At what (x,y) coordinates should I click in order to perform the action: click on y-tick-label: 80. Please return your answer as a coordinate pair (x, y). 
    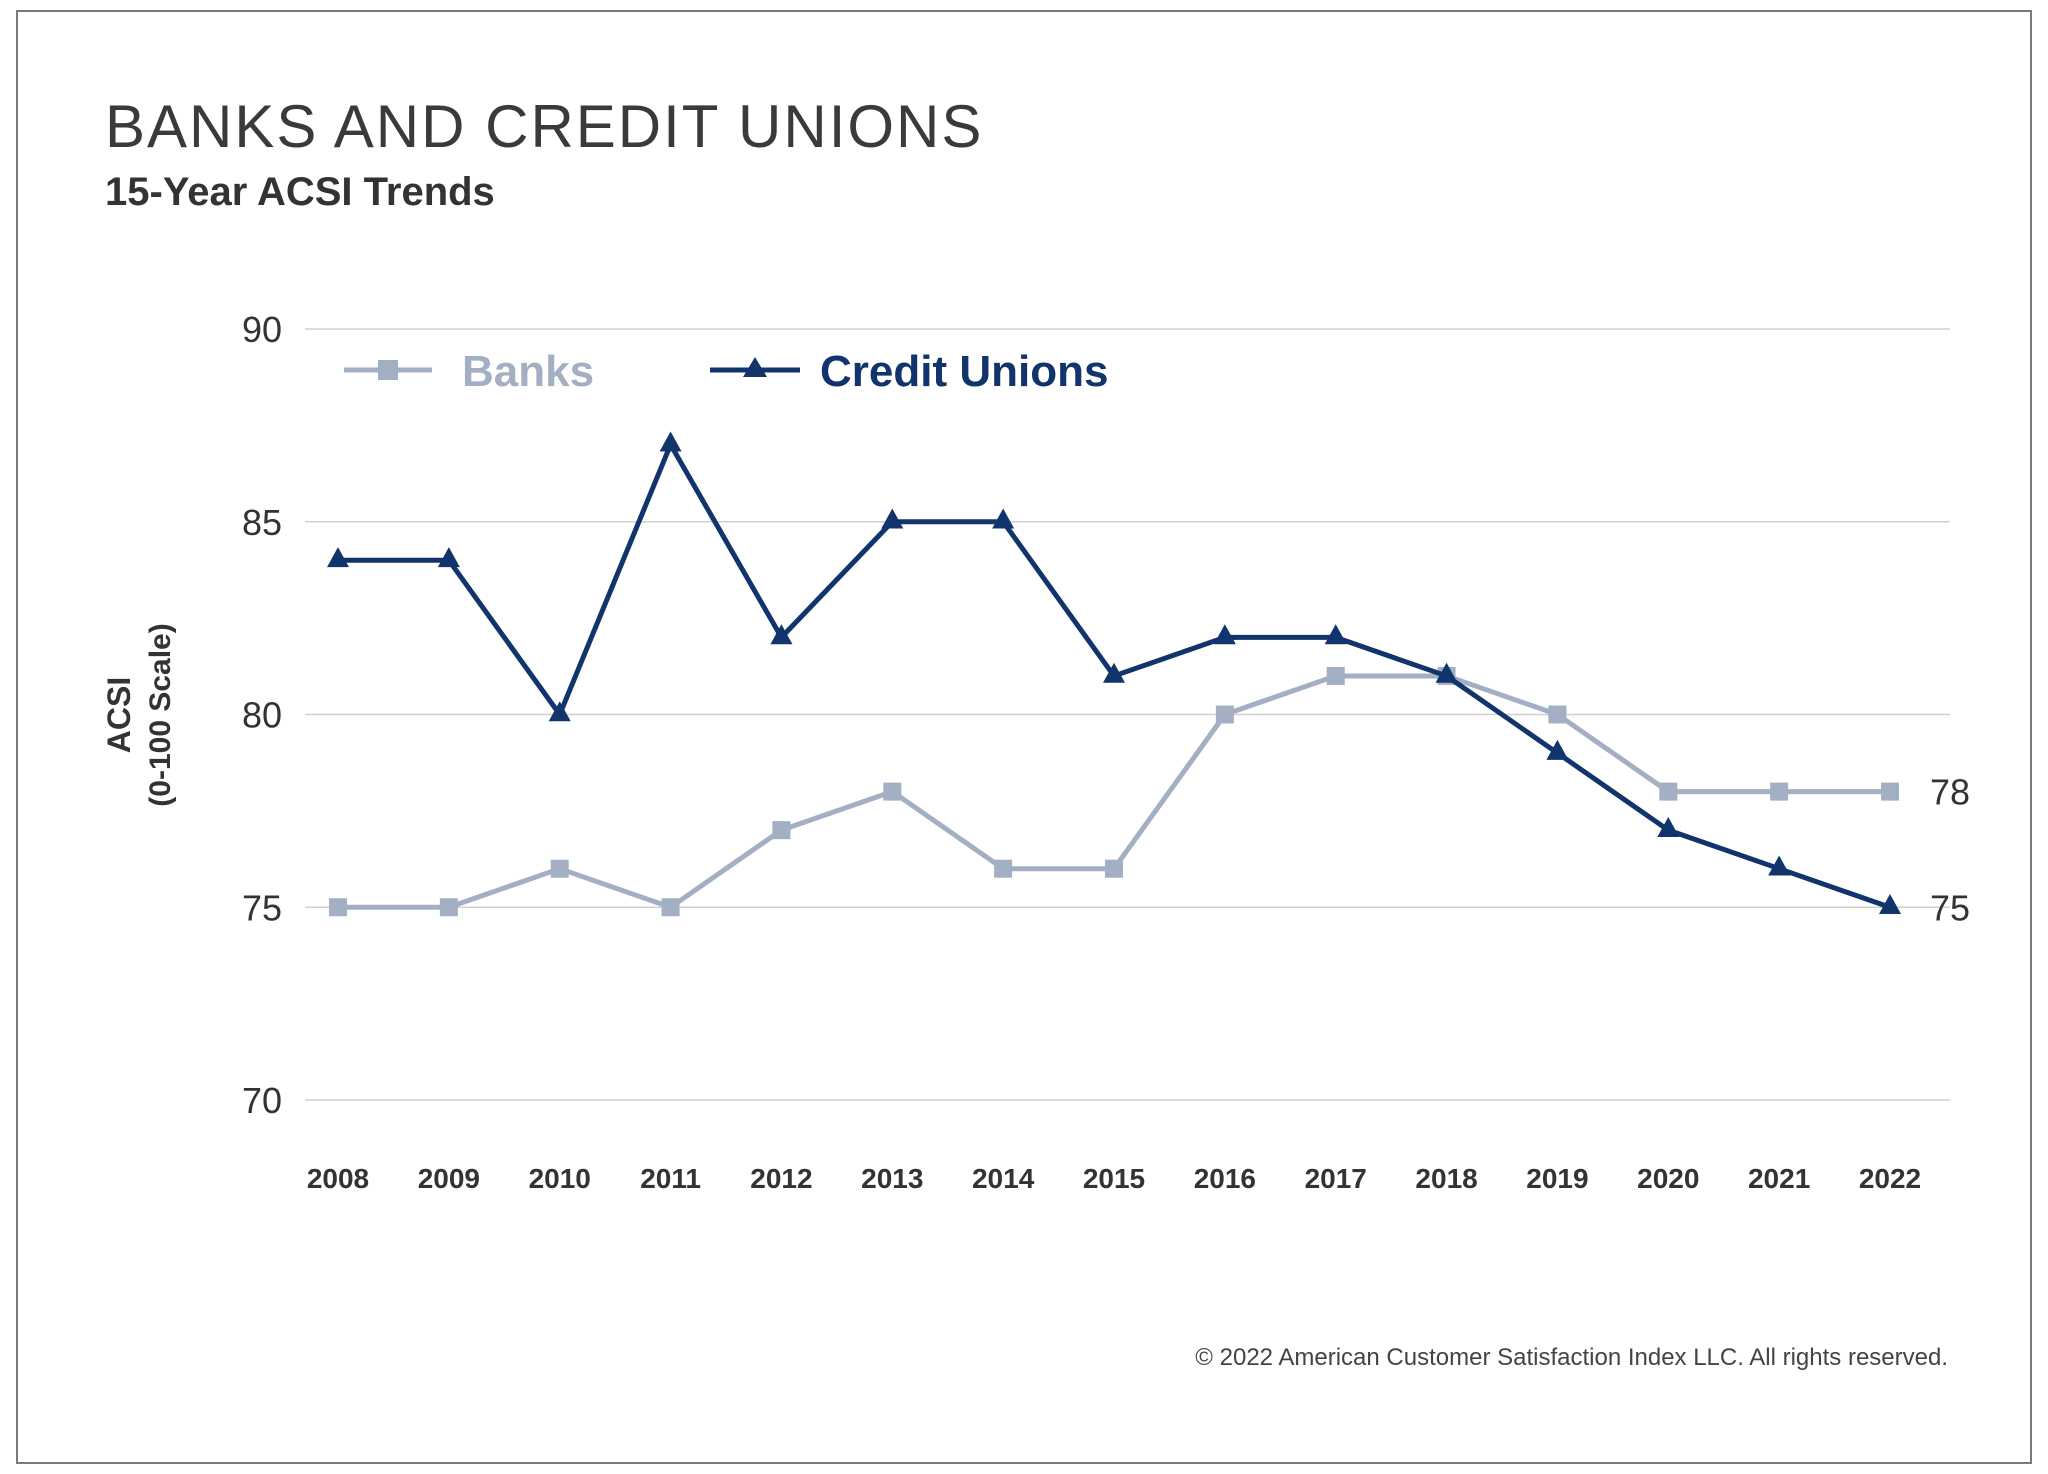
    Looking at the image, I should click on (262, 715).